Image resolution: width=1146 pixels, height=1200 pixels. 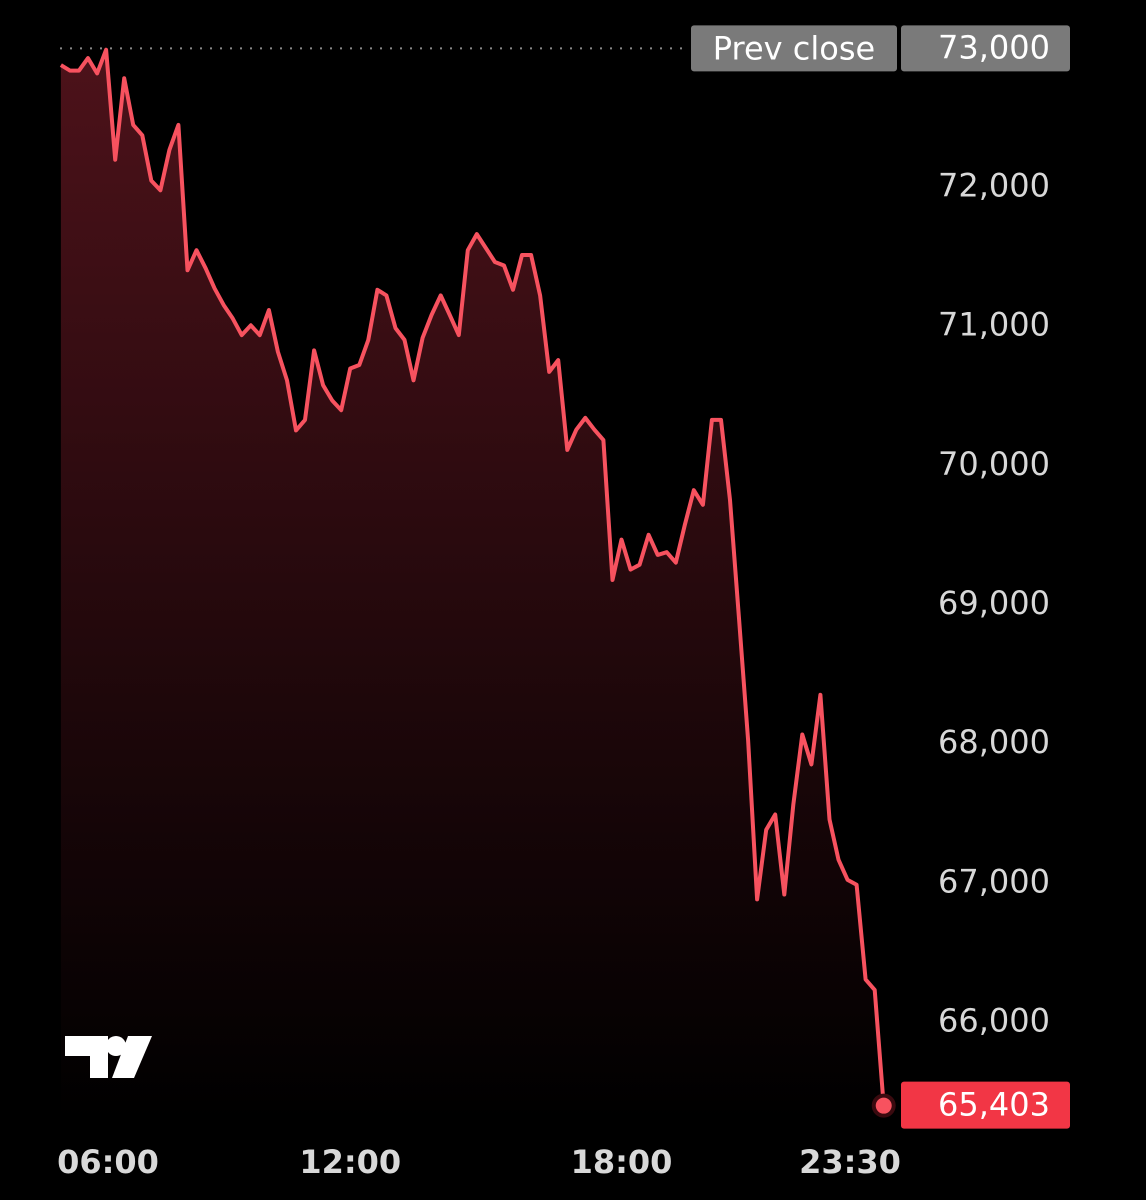 I want to click on prev-close-badge, so click(x=794, y=48).